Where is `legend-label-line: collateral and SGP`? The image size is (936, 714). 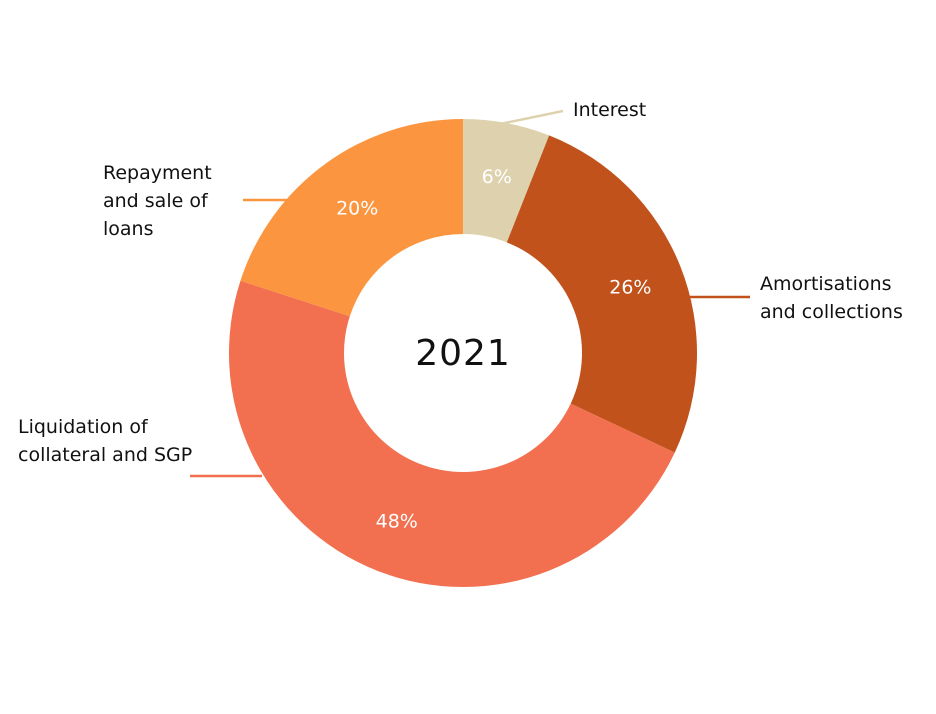 legend-label-line: collateral and SGP is located at coordinates (105, 455).